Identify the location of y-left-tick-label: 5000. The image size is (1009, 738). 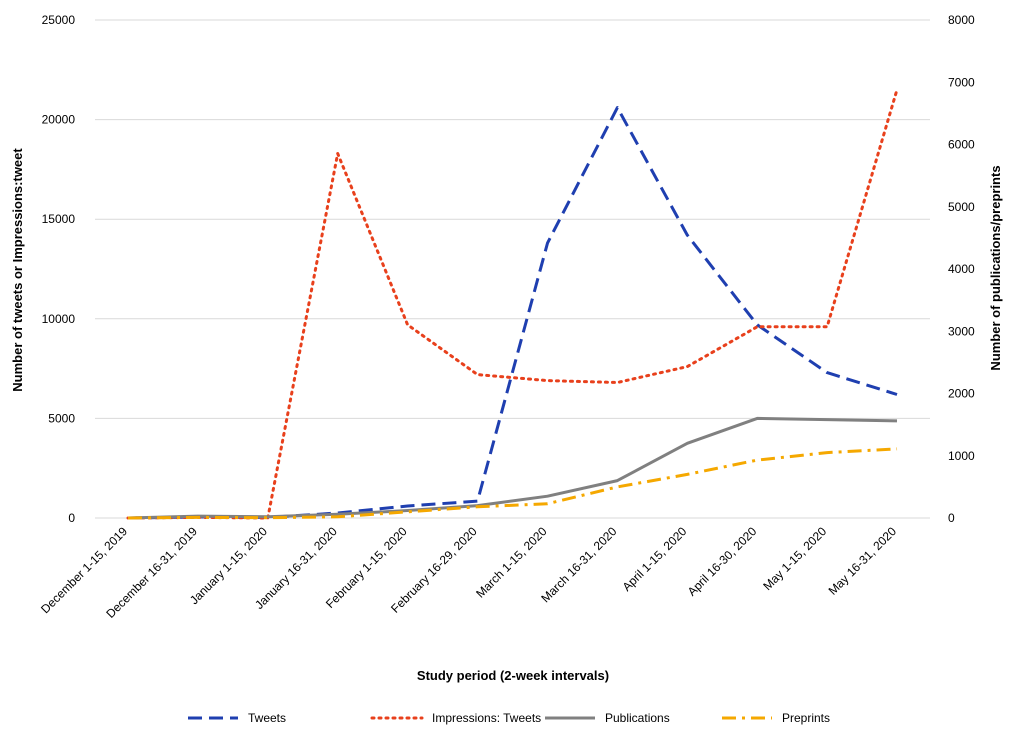
(61, 418).